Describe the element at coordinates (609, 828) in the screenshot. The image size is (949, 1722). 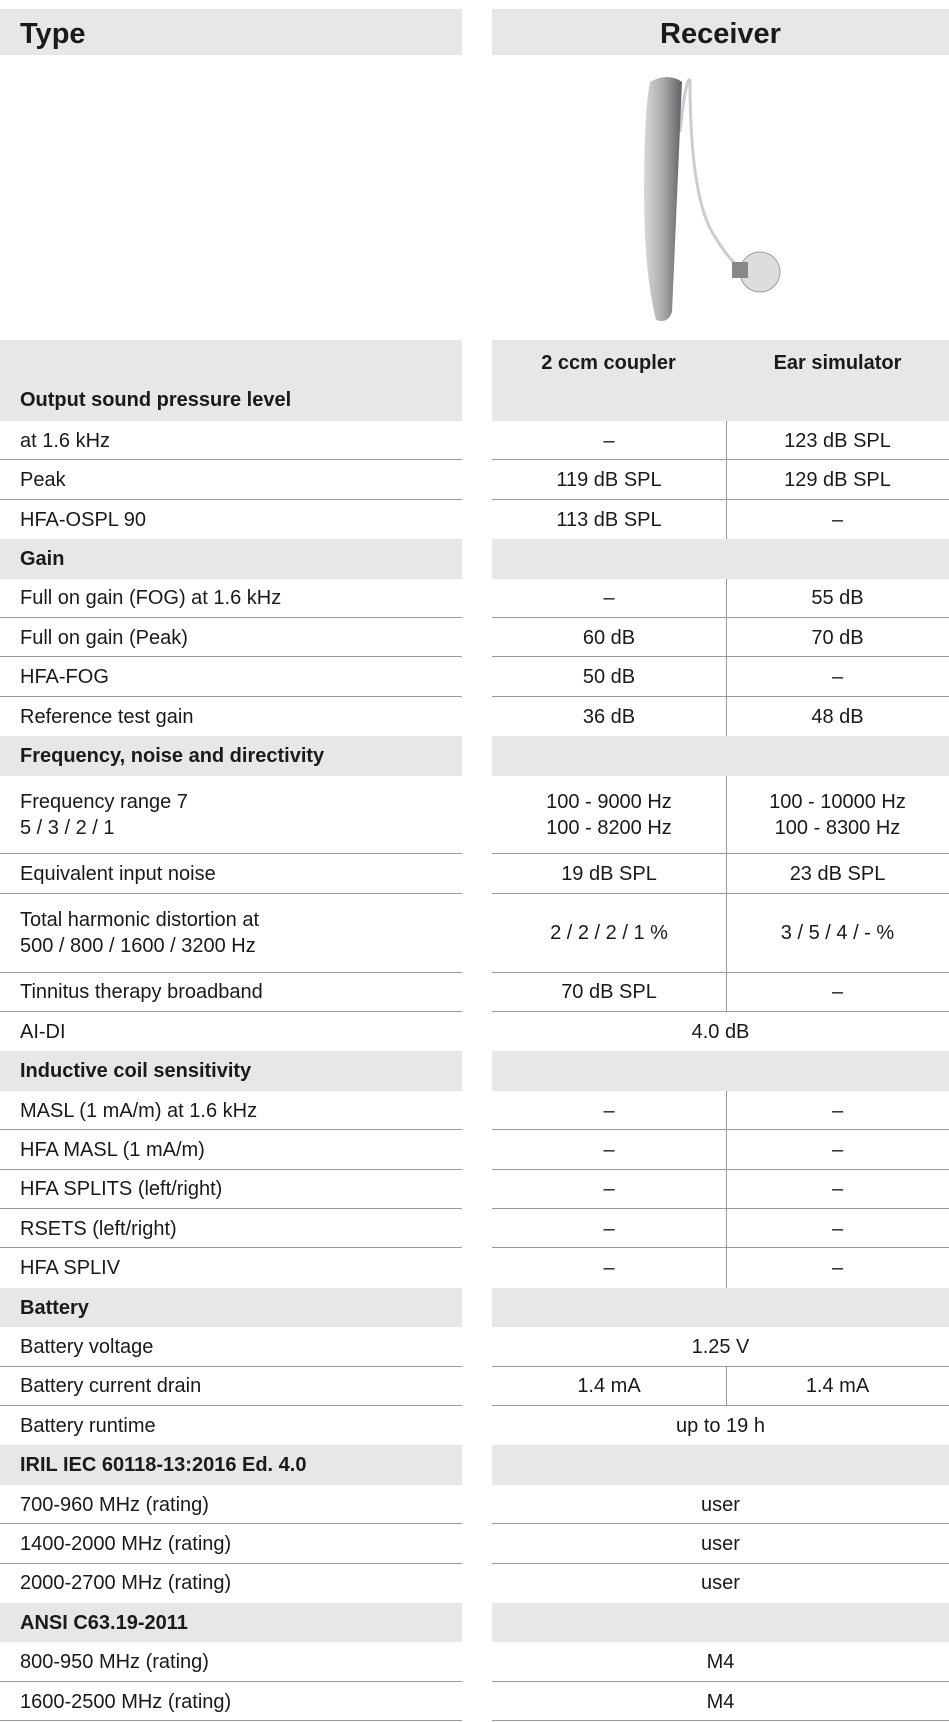
I see `cell-value: 100 - 8200 Hz` at that location.